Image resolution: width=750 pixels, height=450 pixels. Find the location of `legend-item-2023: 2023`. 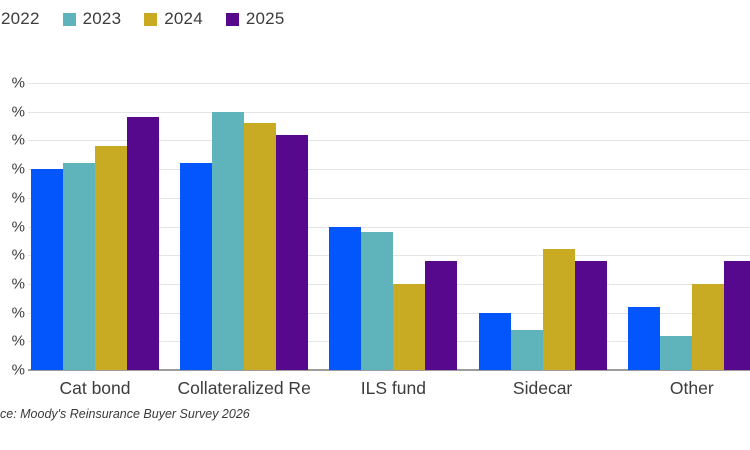

legend-item-2023: 2023 is located at coordinates (92, 19).